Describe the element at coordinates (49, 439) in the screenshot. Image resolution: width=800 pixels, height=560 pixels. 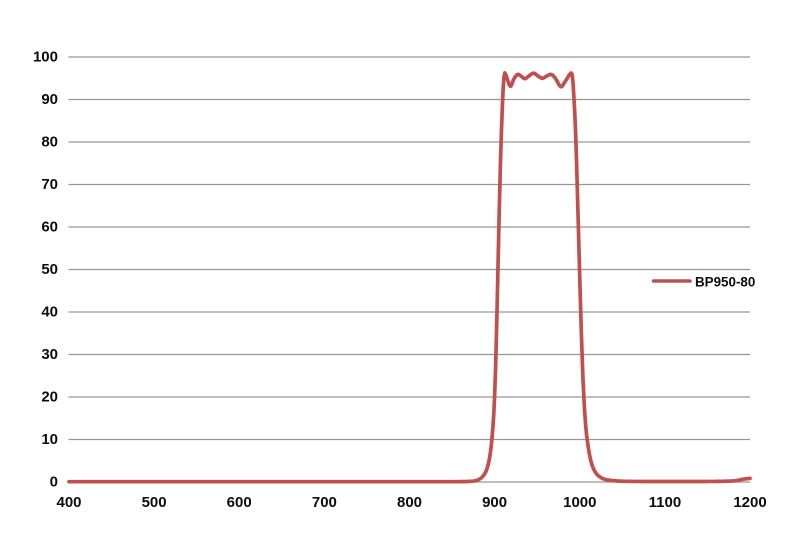
I see `svg-text: 10` at that location.